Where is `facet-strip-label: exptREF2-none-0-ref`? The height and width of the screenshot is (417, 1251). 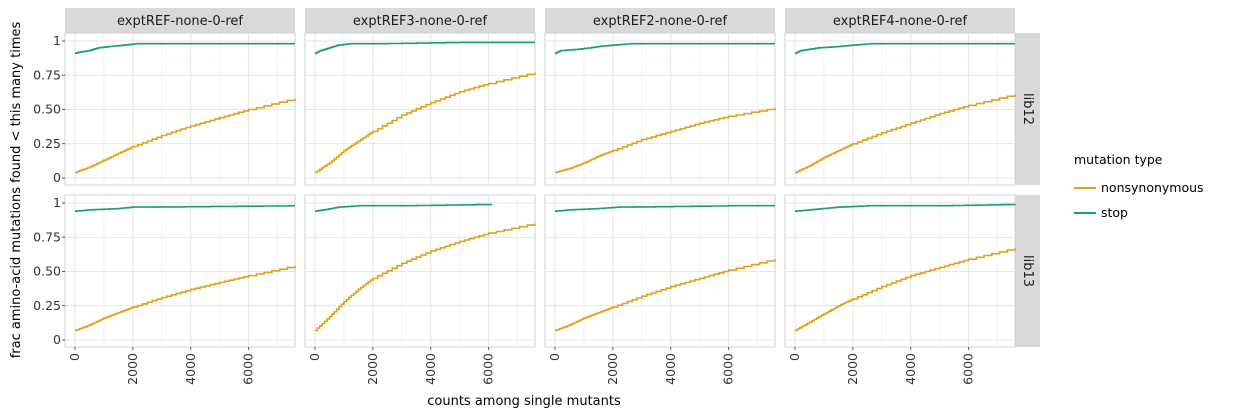
facet-strip-label: exptREF2-none-0-ref is located at coordinates (660, 21).